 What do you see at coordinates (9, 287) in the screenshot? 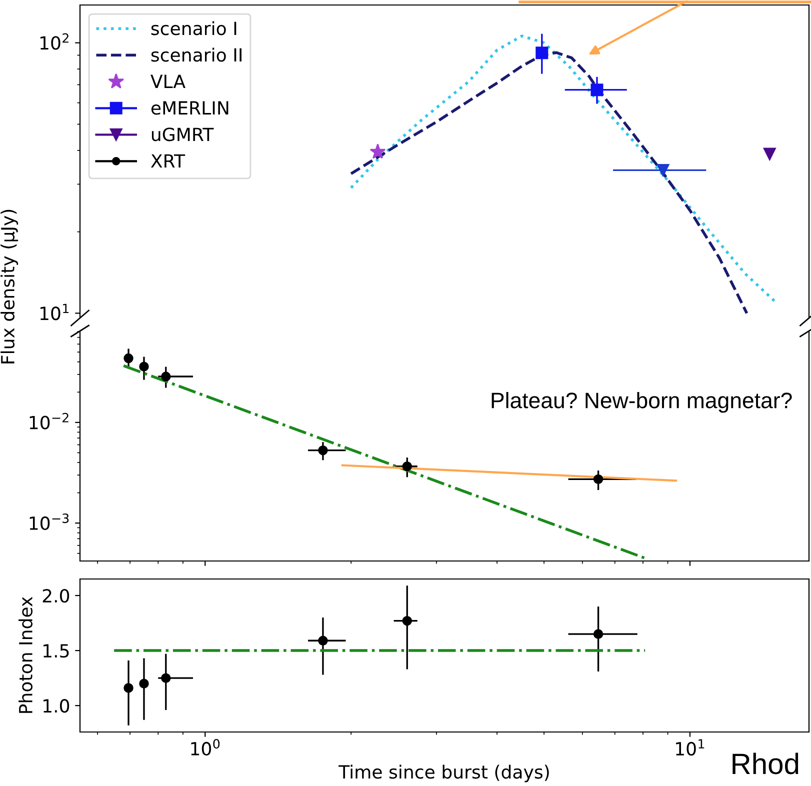
I see `y-axis-title: Flux density (μJy)` at bounding box center [9, 287].